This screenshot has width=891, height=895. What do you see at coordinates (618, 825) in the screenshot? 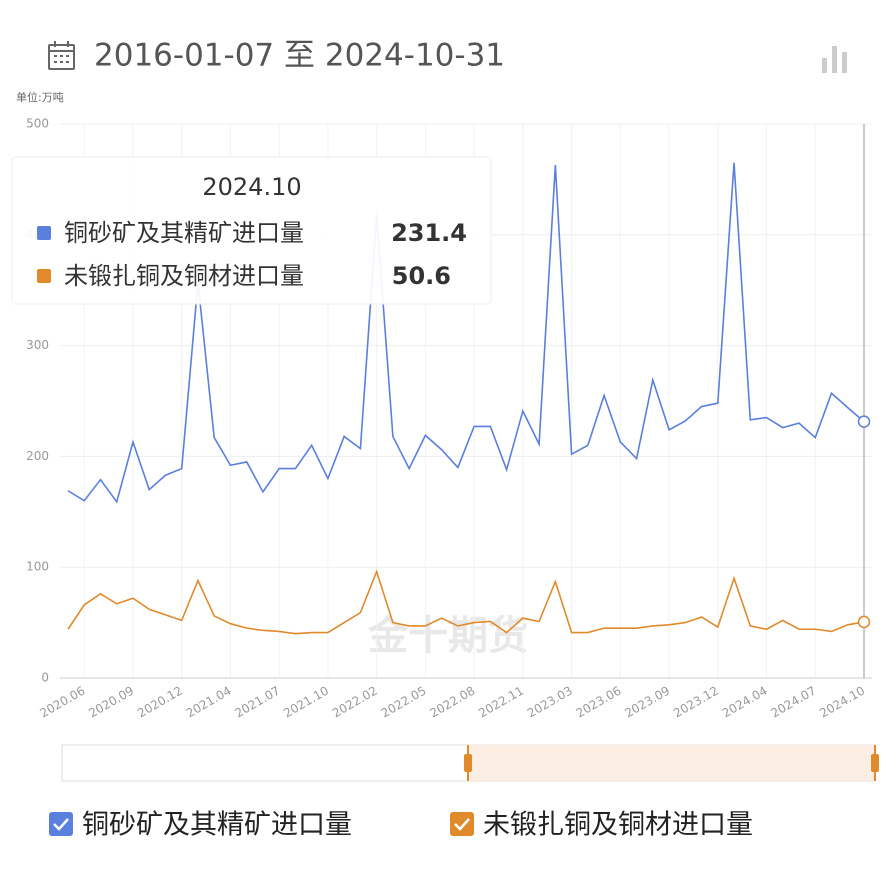
I see `legend-label: 未锻扎铜及铜材进口量` at bounding box center [618, 825].